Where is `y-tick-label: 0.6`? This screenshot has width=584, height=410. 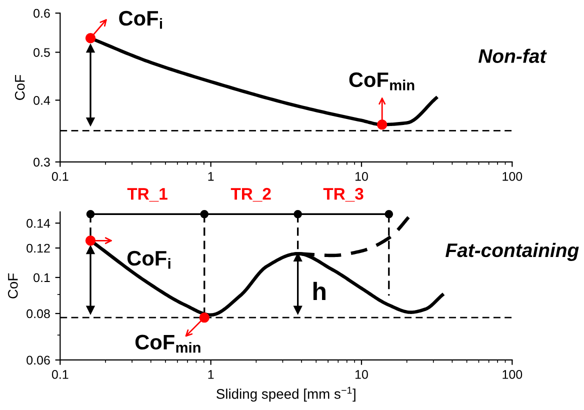
y-tick-label: 0.6 is located at coordinates (42, 13).